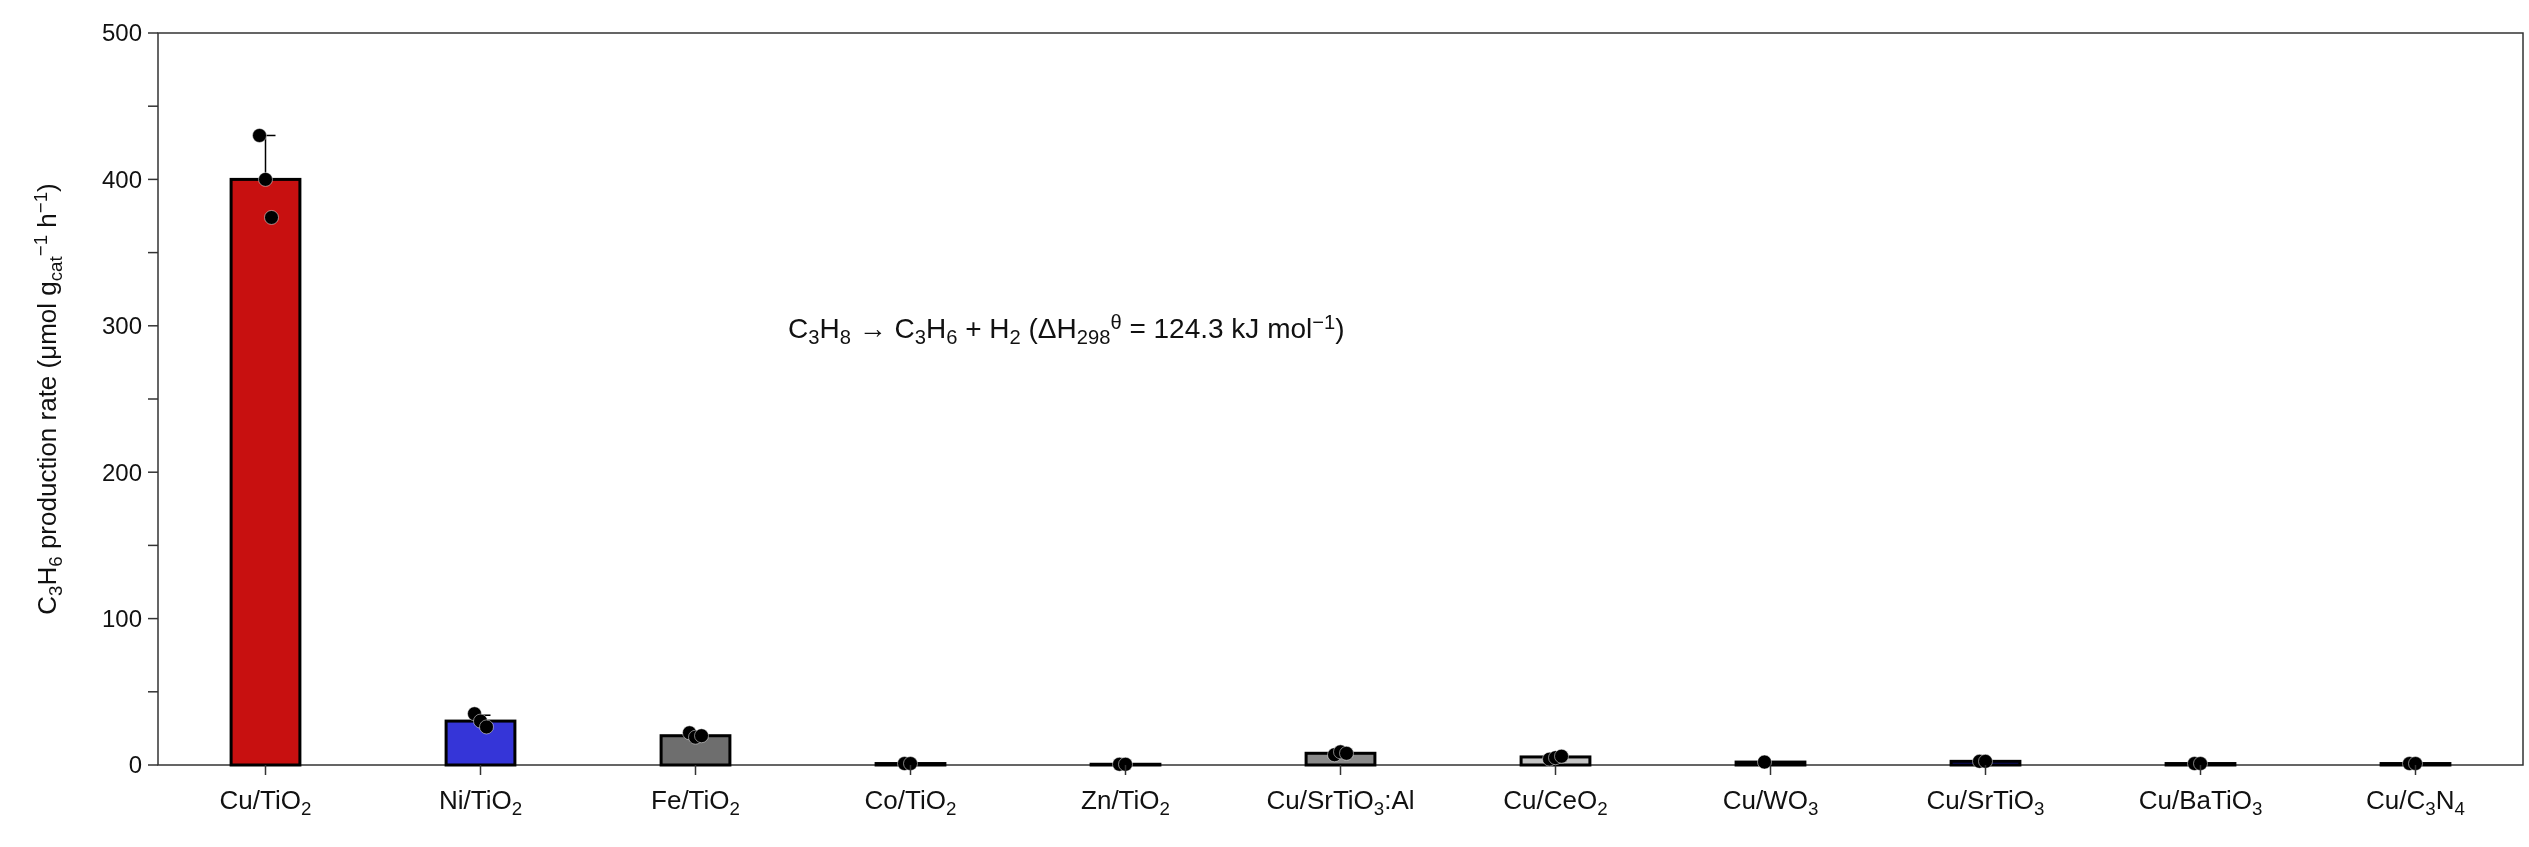 Image resolution: width=2529 pixels, height=847 pixels. I want to click on text: C$_{3}$H$_{8}$ → C$_{3}$H$_{6}$ + H$_{2}$ (ΔH$_{298}$$^{θ}$ = 124.3 kJ mol$^{−1}$), so click(1066, 329).